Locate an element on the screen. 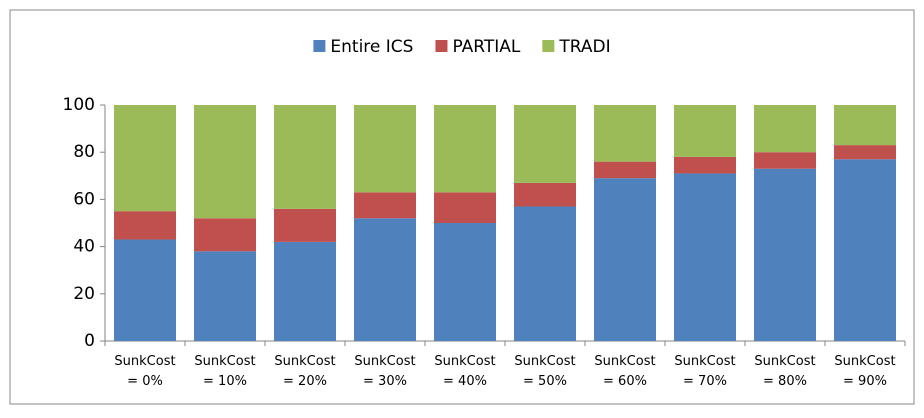 The height and width of the screenshot is (418, 924). x-tick-label: SunkCost = 0% is located at coordinates (144, 371).